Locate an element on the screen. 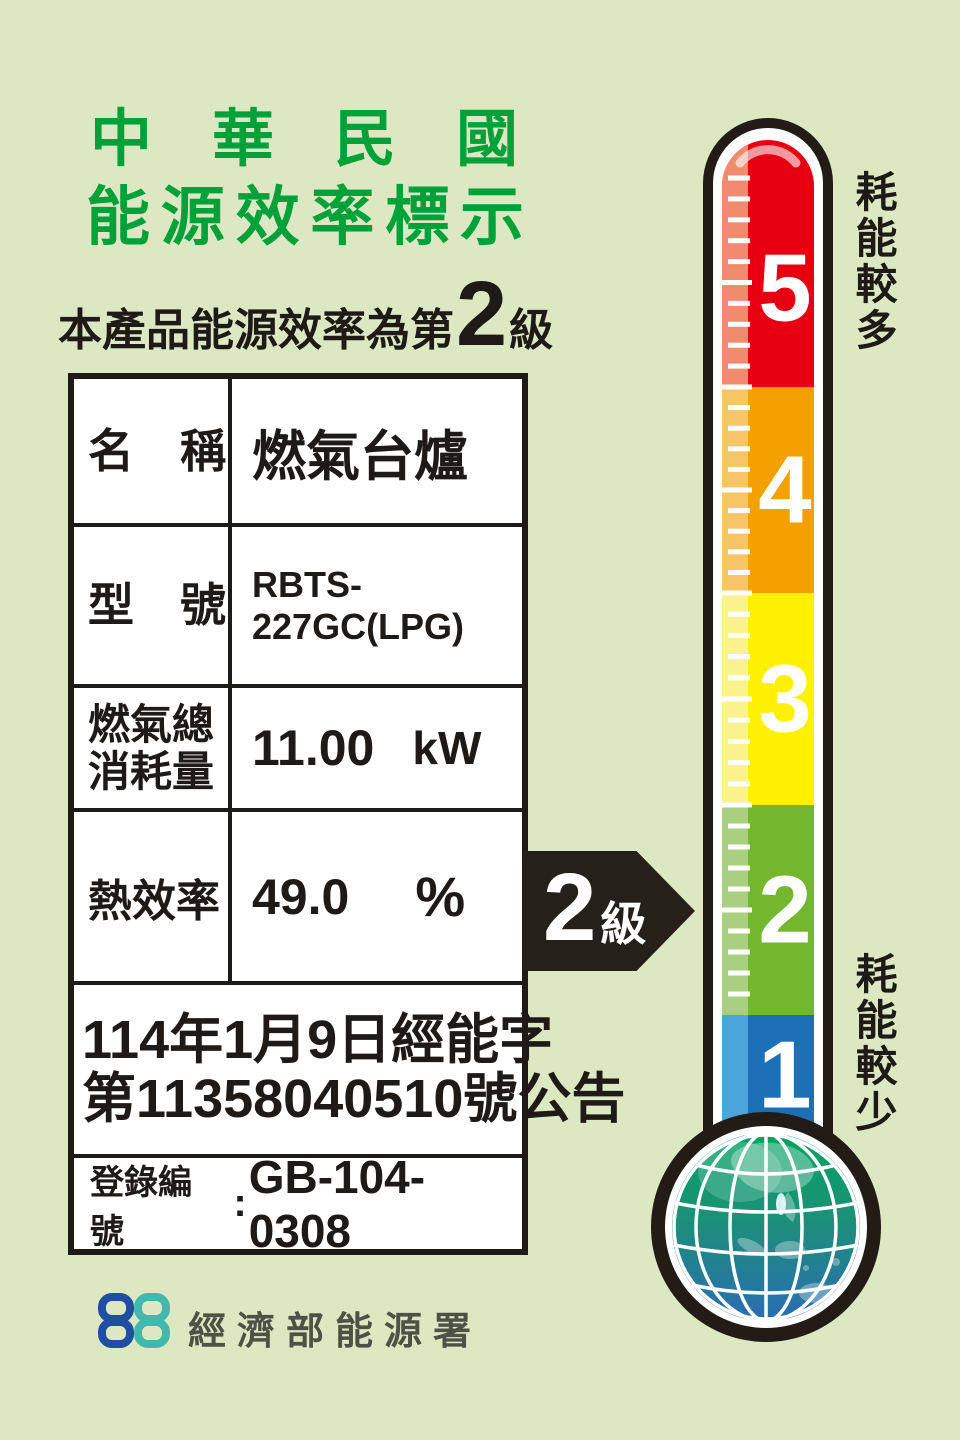 Image resolution: width=960 pixels, height=1440 pixels. table-row-thermal-efficiency: 熱效率 49.0 % is located at coordinates (298, 898).